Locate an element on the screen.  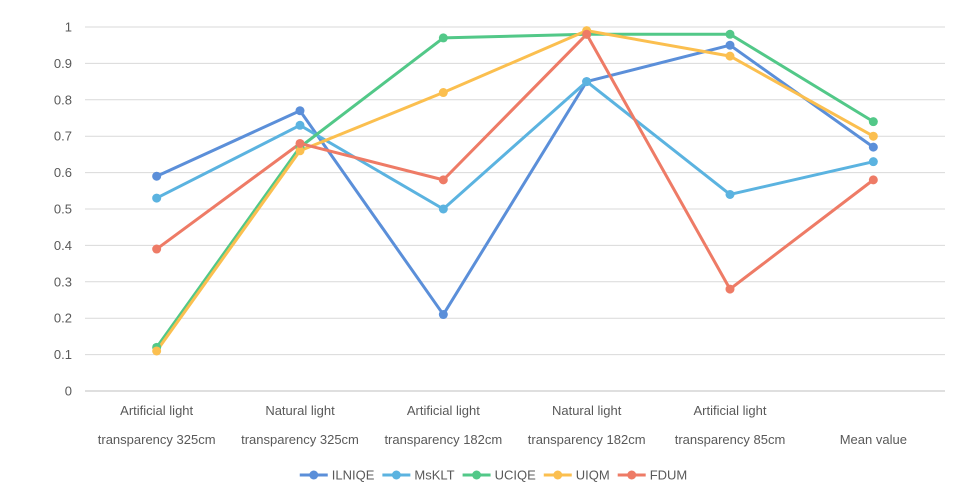
y-tick-label: 1 is located at coordinates (68, 27).